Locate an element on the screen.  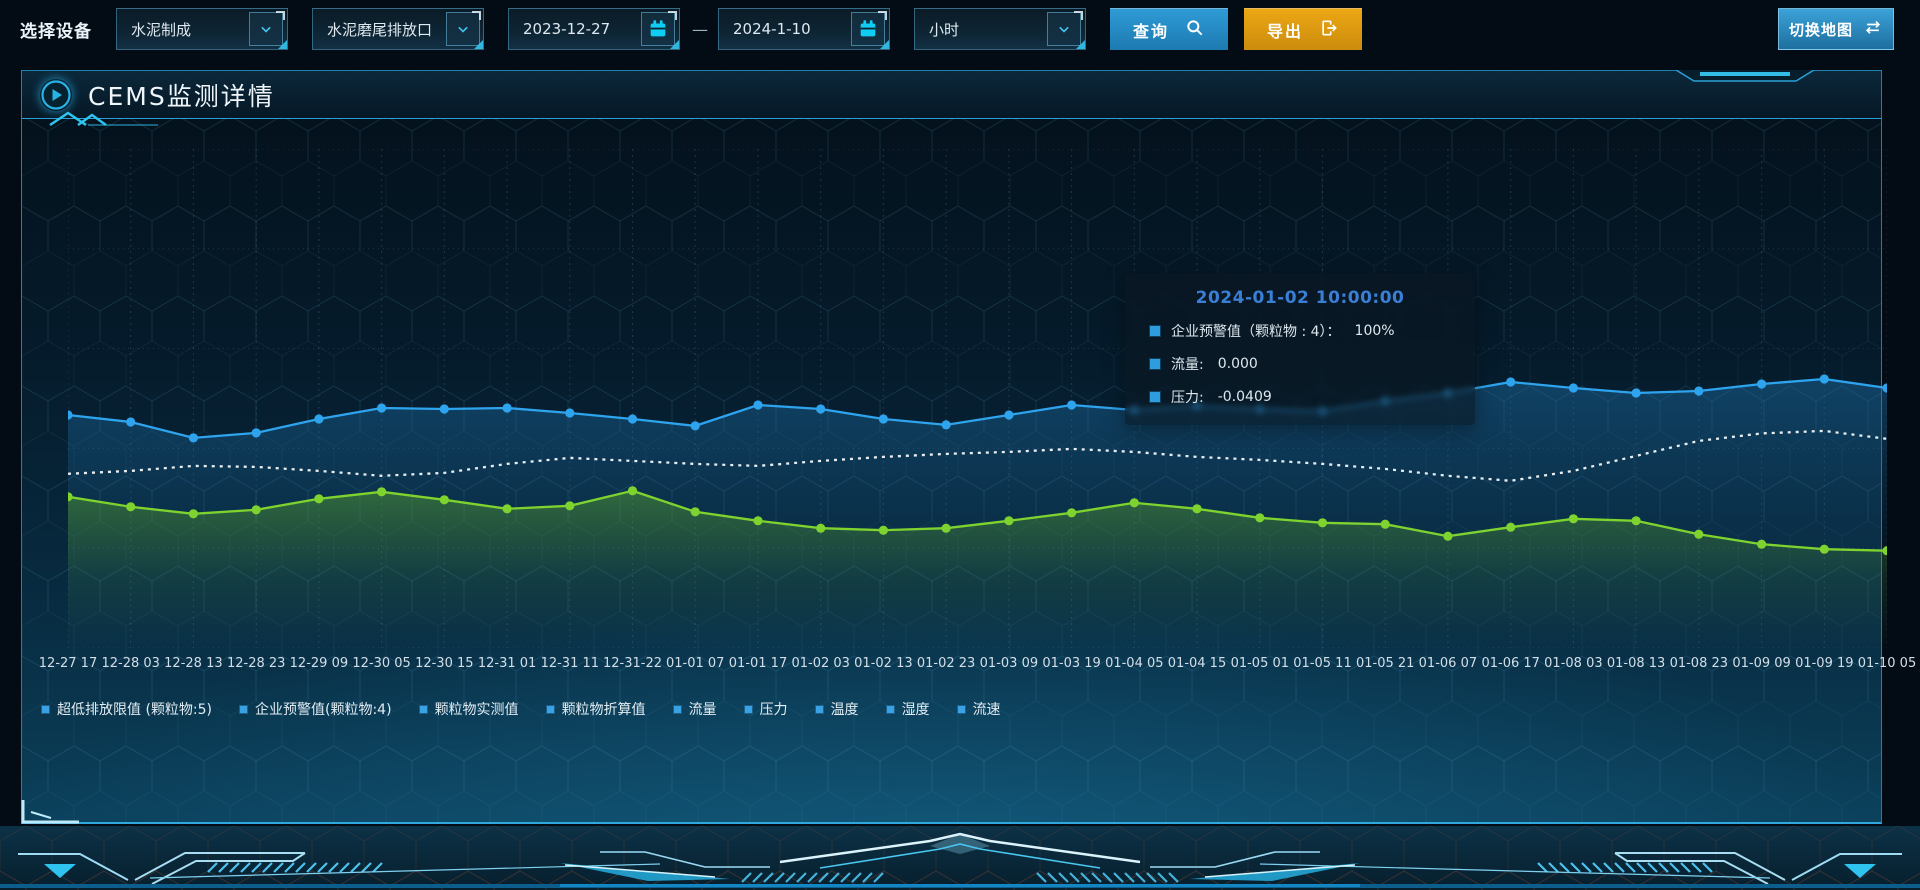
tooltip-item-value: 100% is located at coordinates (1374, 331).